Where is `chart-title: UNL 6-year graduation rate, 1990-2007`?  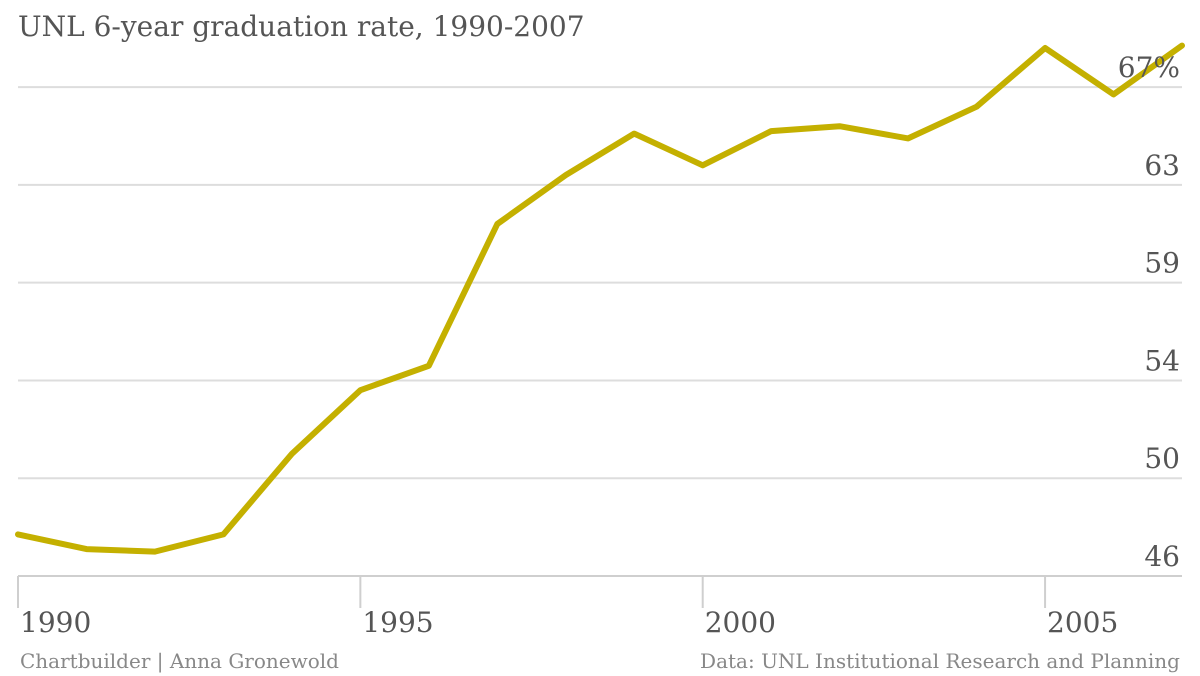
chart-title: UNL 6-year graduation rate, 1990-2007 is located at coordinates (301, 26).